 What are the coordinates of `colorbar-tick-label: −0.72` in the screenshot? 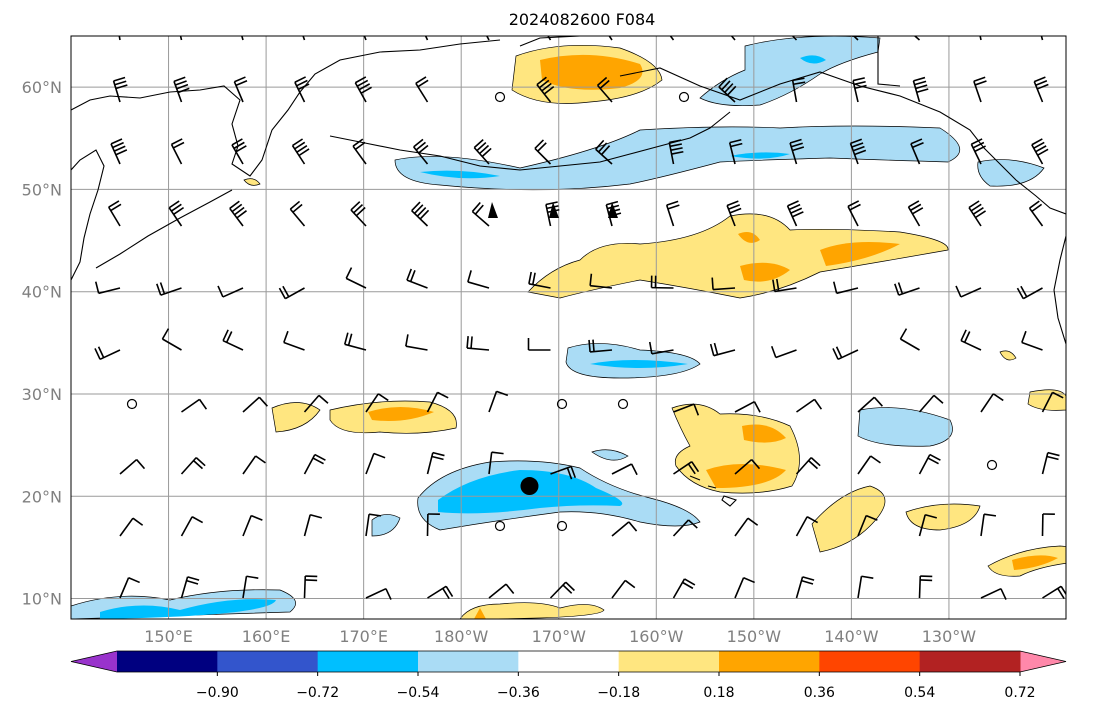 It's located at (317, 693).